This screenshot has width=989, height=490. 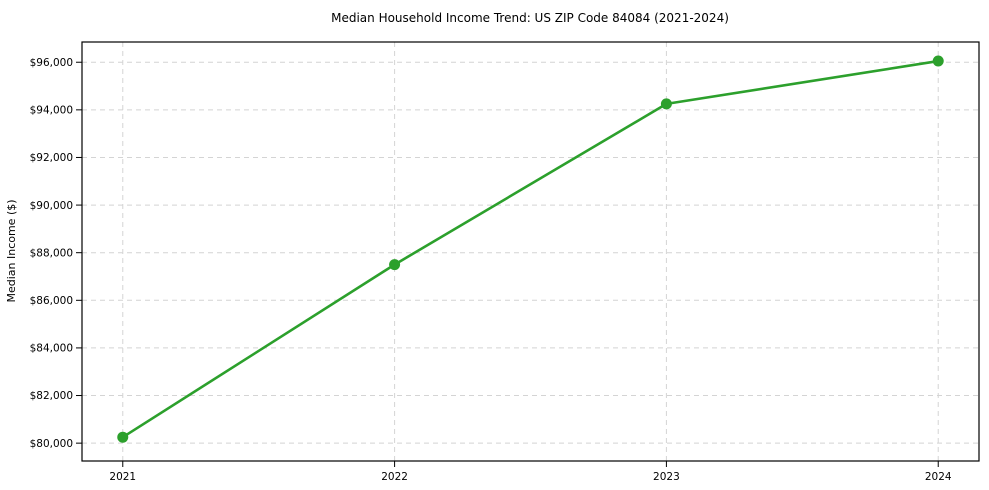 I want to click on y-axis-label: Median Income ($), so click(x=11, y=250).